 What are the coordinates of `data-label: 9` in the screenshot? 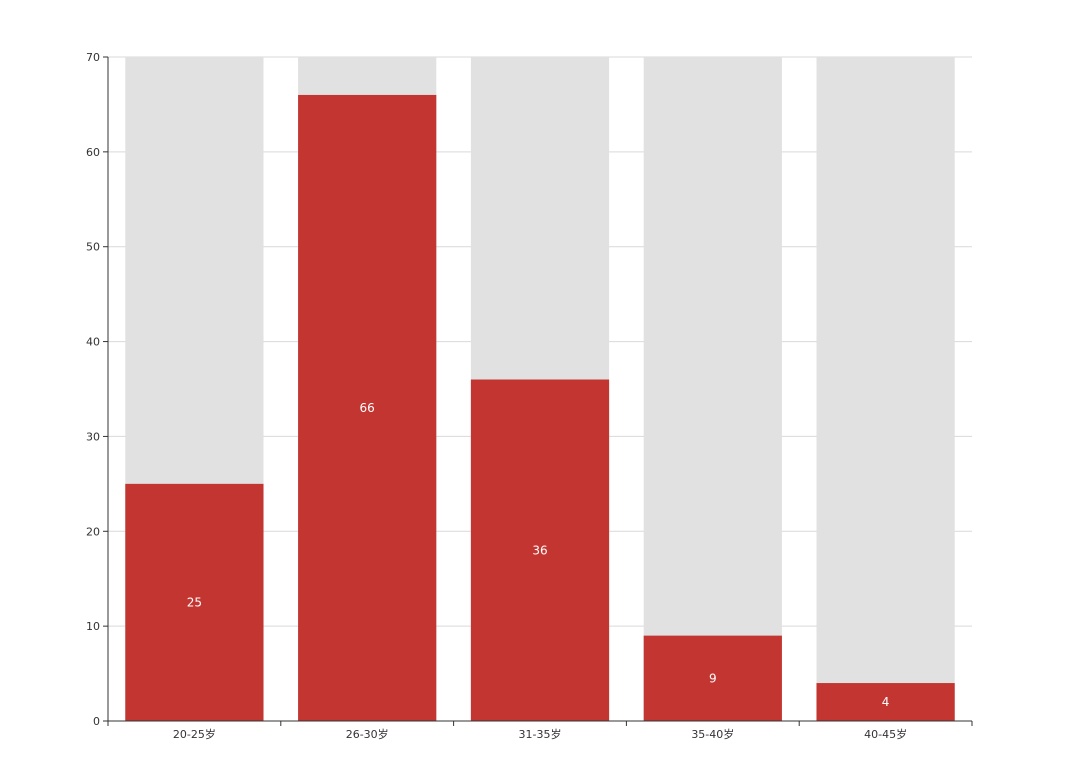 It's located at (713, 678).